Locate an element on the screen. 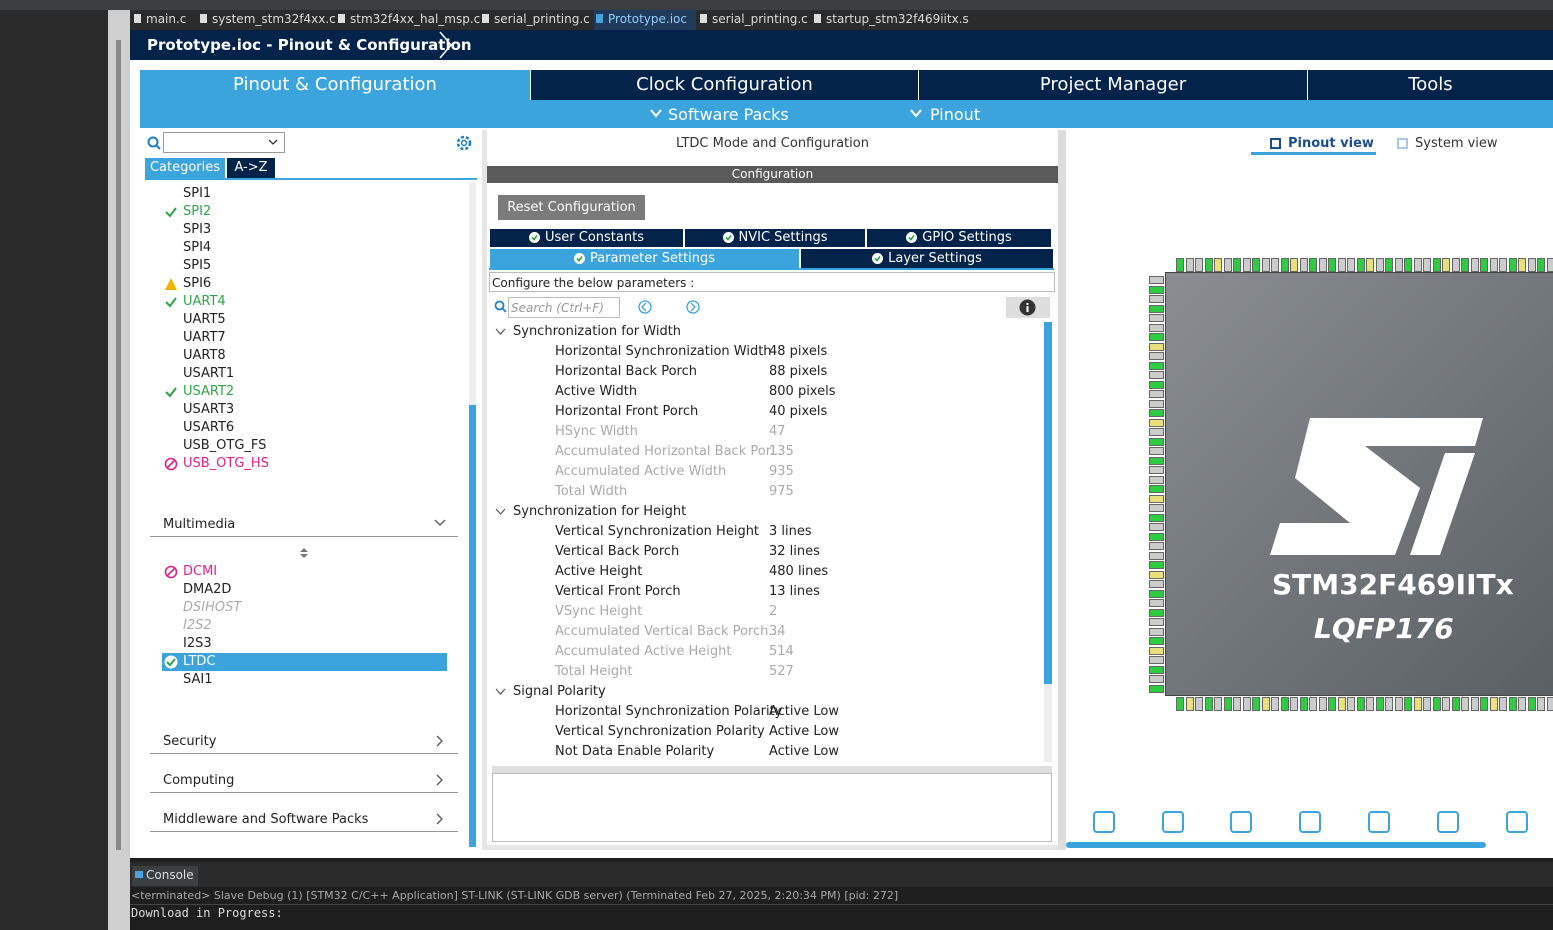 The image size is (1553, 930). selected-row is located at coordinates (304, 662).